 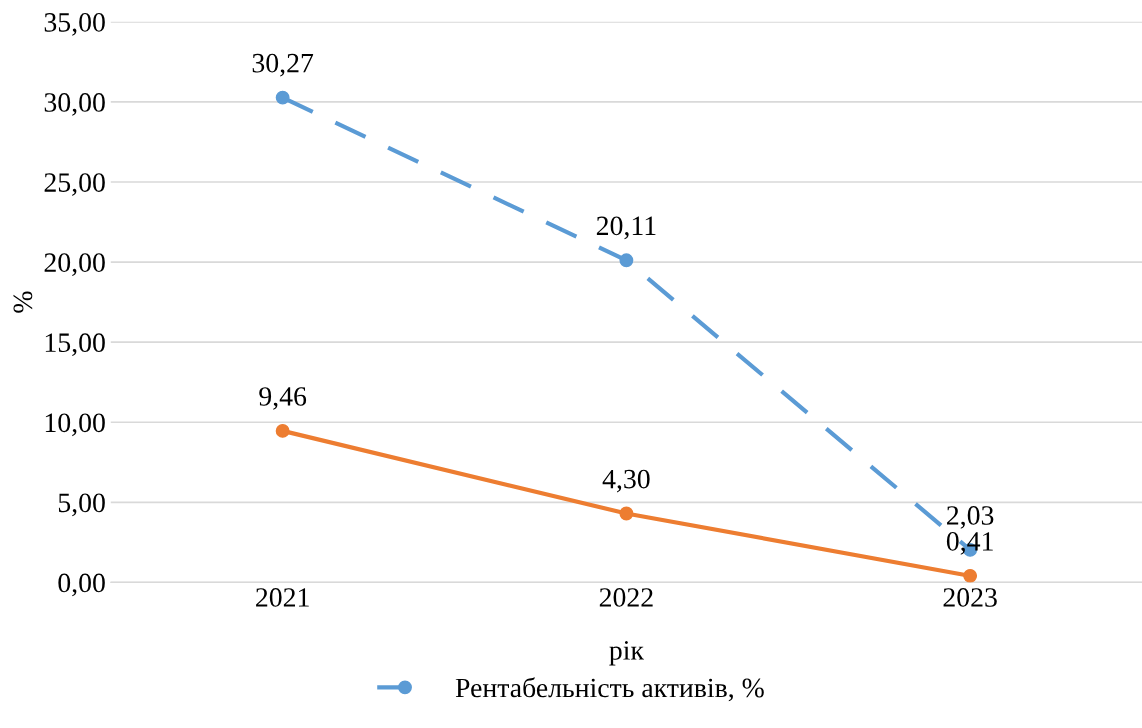 I want to click on y-axis-title: %, so click(x=23, y=302).